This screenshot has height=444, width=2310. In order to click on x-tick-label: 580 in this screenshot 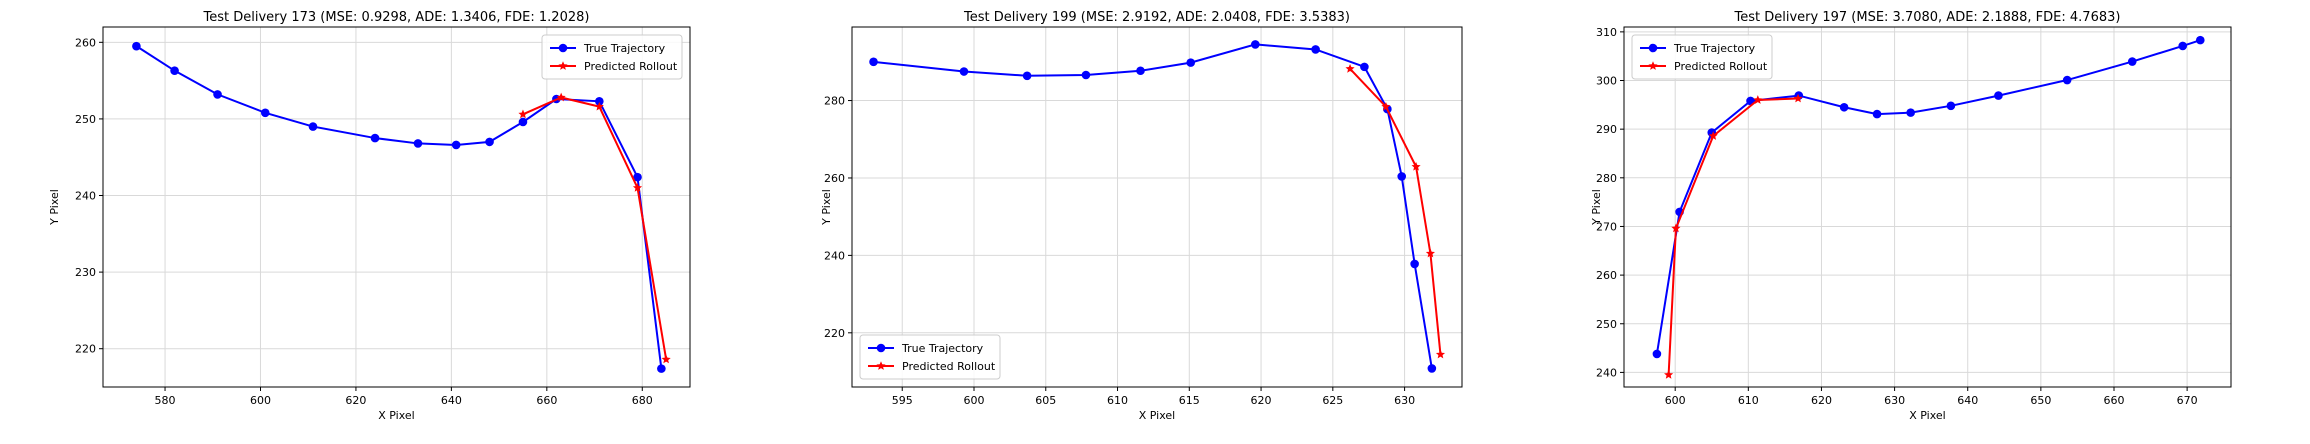, I will do `click(165, 400)`.